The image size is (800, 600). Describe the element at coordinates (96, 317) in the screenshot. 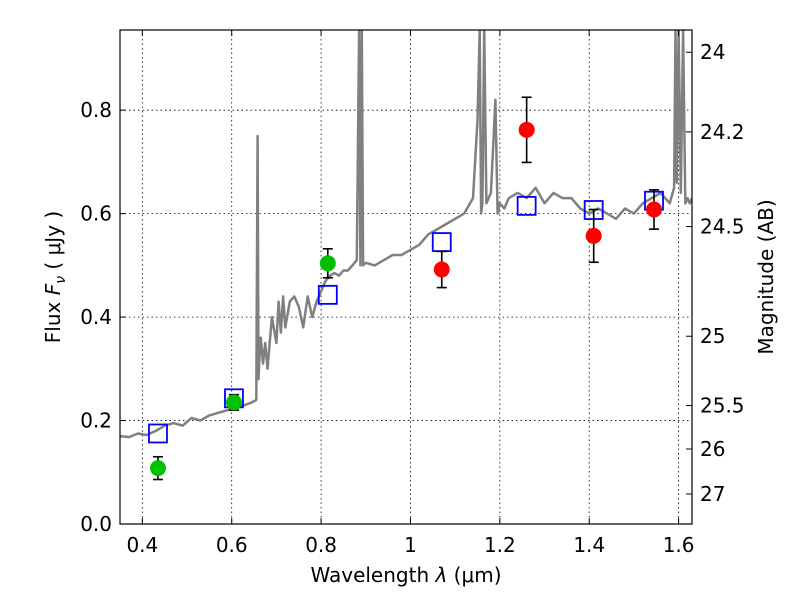

I see `y-tick-label: 0.4` at that location.